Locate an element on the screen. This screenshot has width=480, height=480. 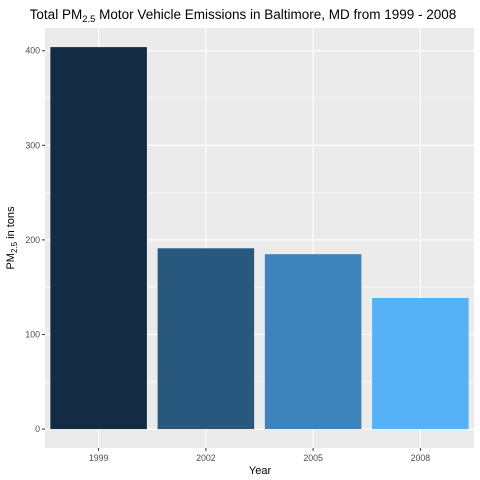
bar-2008 is located at coordinates (420, 363).